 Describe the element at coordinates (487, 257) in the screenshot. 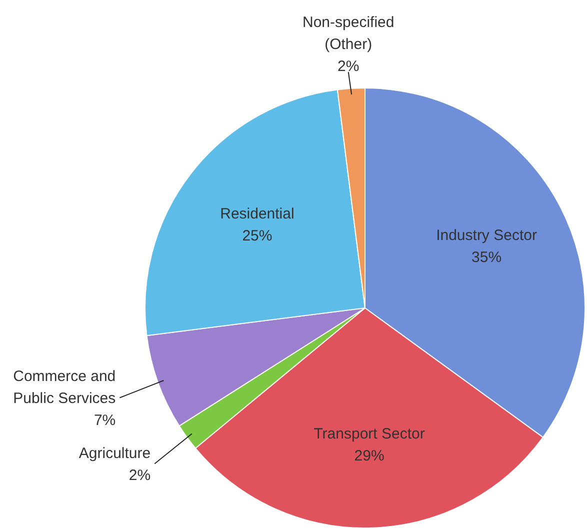

I see `data-label: 35%` at that location.